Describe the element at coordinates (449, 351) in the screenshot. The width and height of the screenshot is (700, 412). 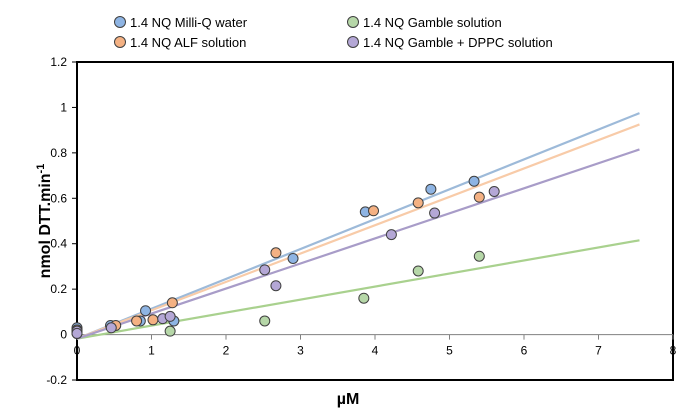
I see `x-tick-label: 5` at that location.